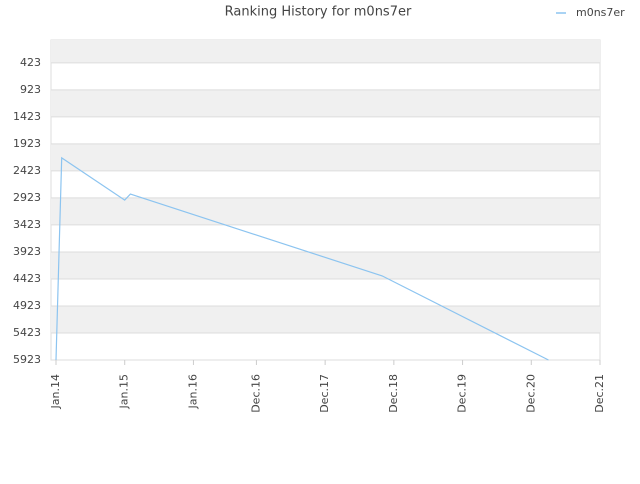  Describe the element at coordinates (30, 89) in the screenshot. I see `y-tick-label: 923` at that location.